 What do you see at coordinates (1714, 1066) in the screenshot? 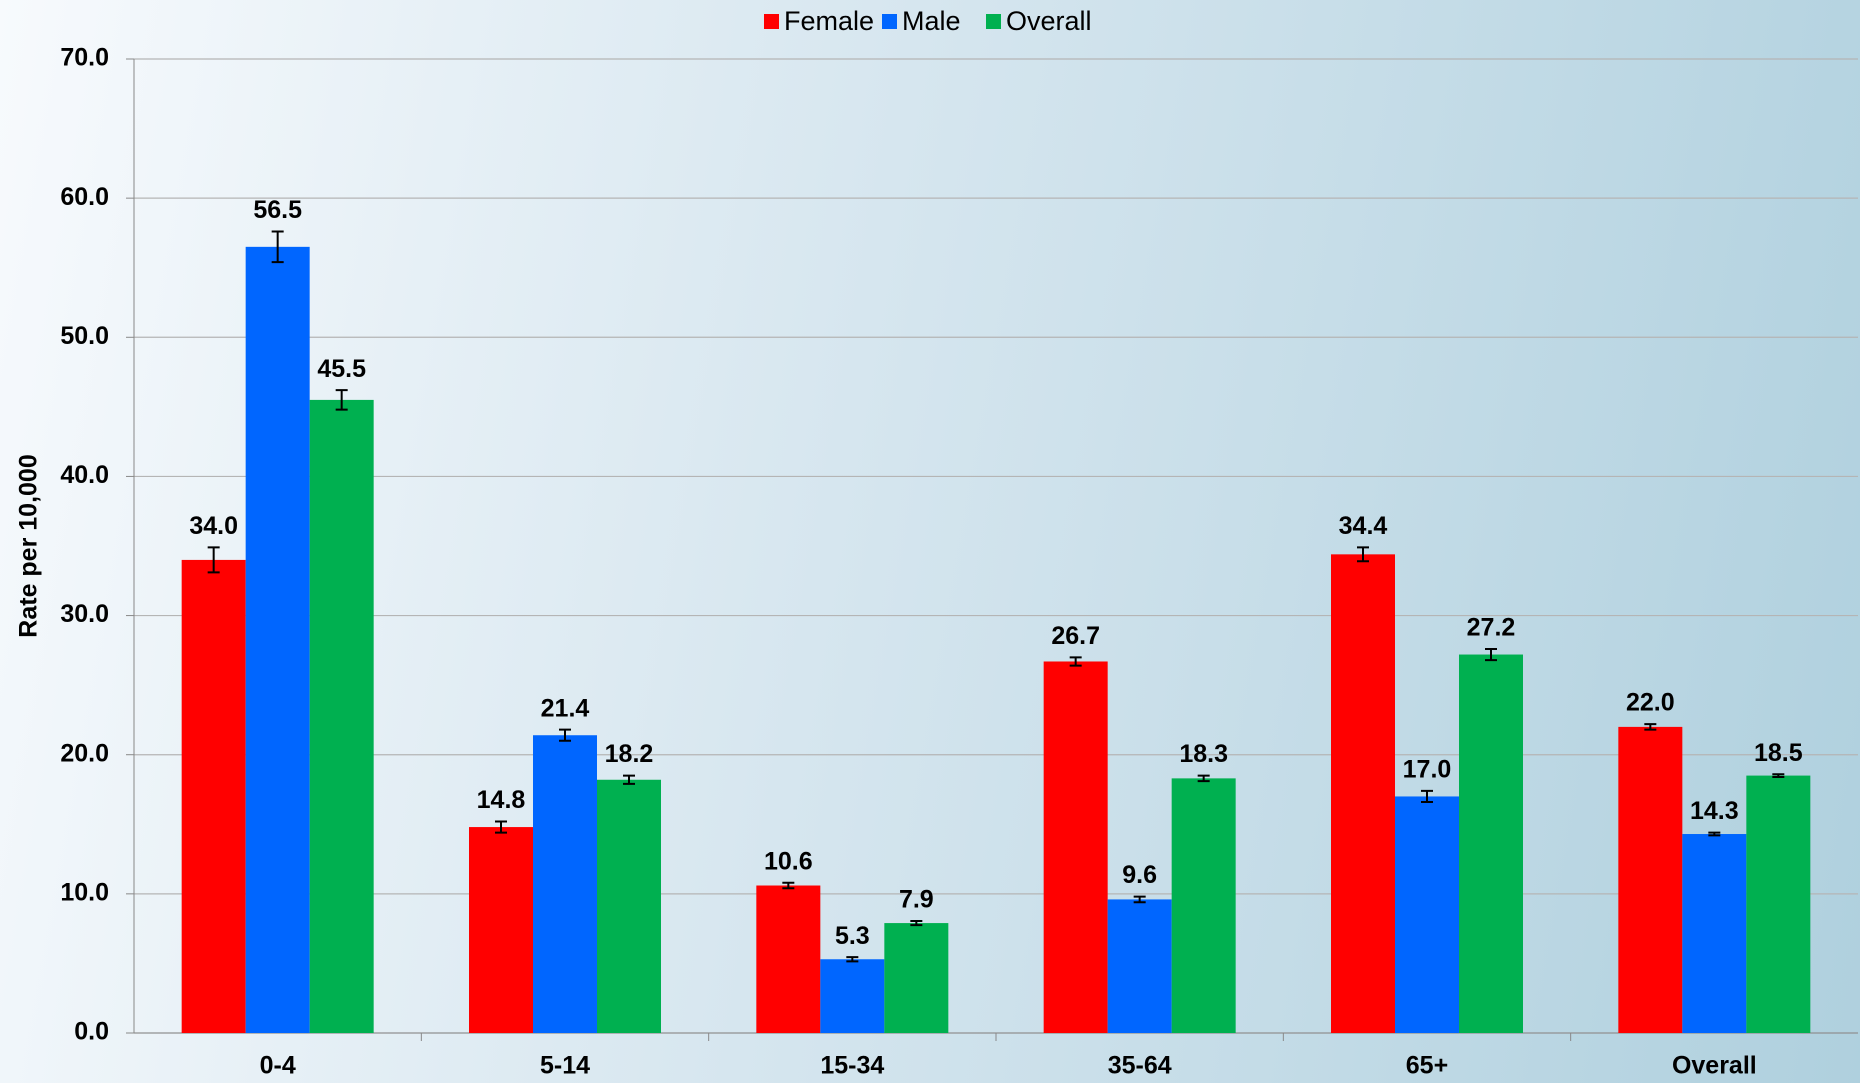
I see `x-tick-label: Overall` at bounding box center [1714, 1066].